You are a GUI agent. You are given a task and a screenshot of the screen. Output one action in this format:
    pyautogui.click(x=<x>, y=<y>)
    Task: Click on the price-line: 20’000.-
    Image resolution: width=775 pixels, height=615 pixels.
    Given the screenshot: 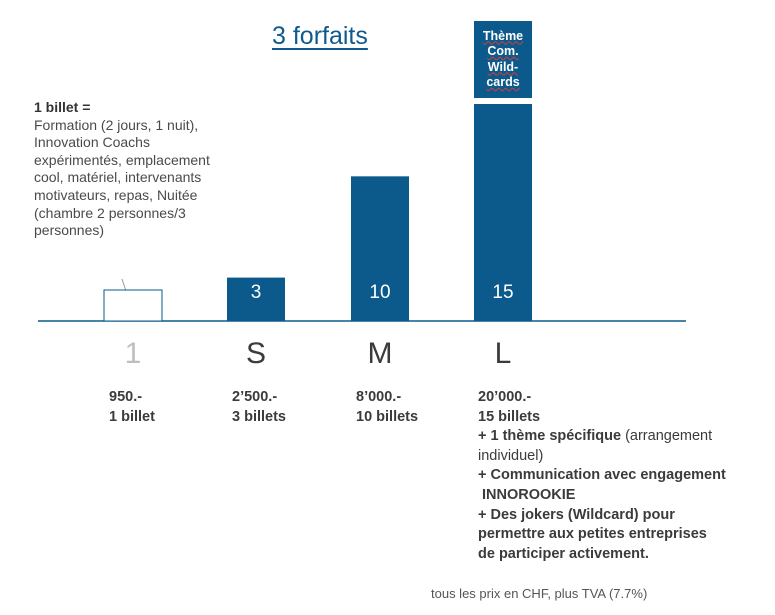 What is the action you would take?
    pyautogui.click(x=505, y=397)
    